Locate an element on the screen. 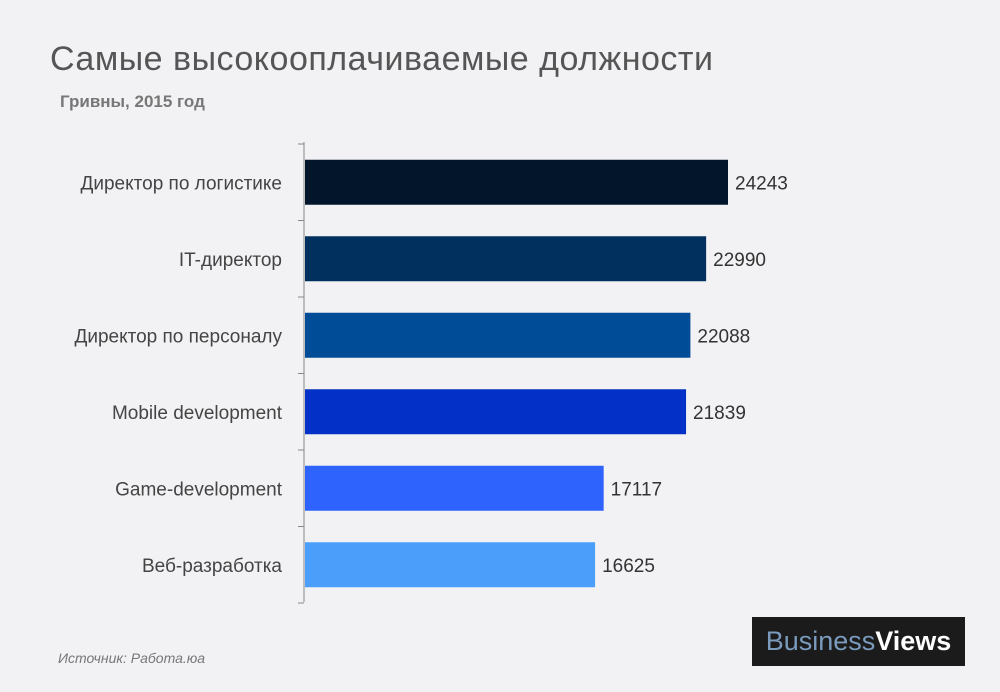 This screenshot has width=1000, height=692. category-label: Директор по персоналу is located at coordinates (178, 336).